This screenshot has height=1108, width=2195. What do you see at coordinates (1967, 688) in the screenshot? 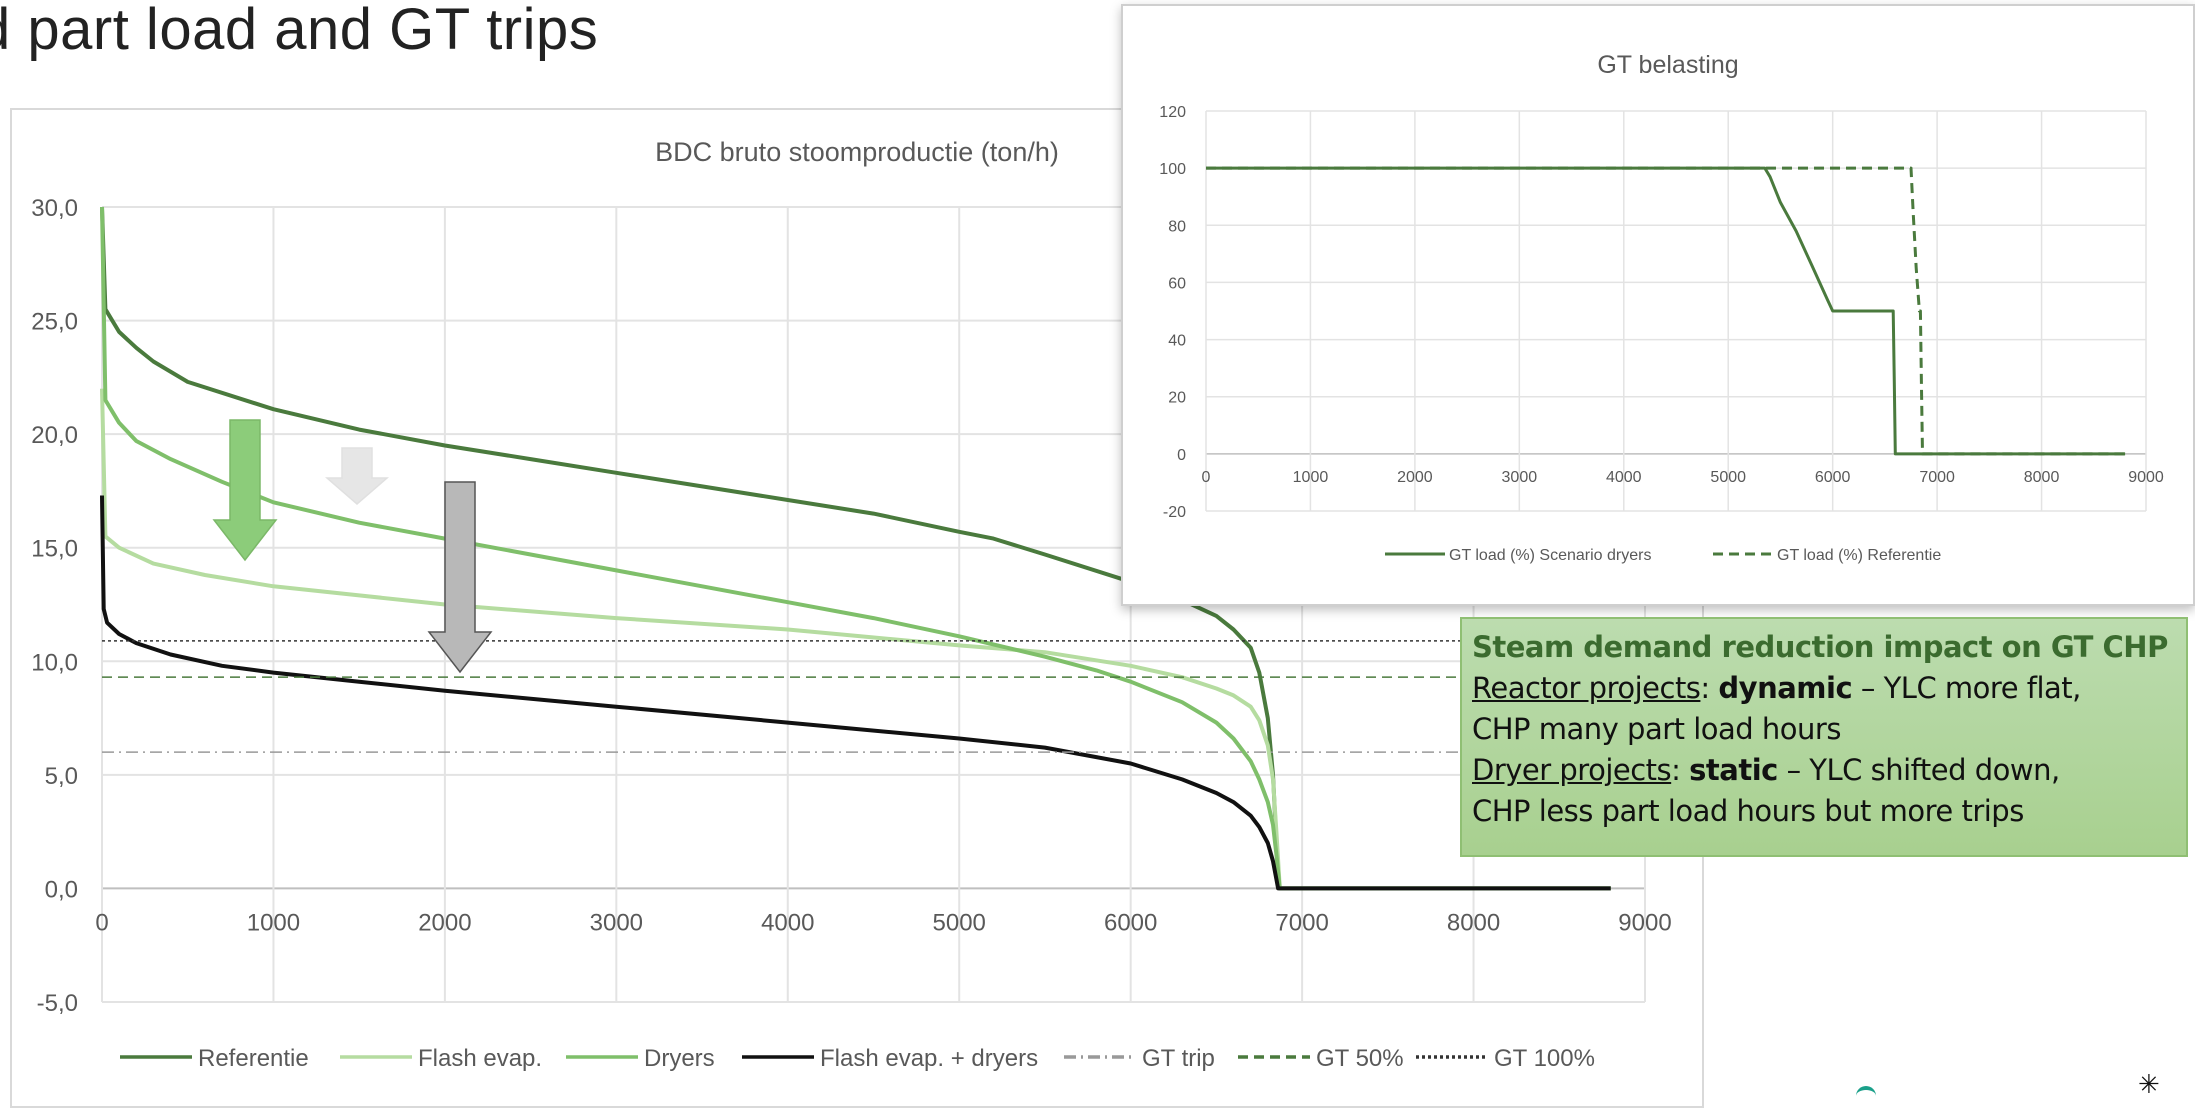
I see `callout-line-1-rest: – YLC more flat,` at bounding box center [1967, 688].